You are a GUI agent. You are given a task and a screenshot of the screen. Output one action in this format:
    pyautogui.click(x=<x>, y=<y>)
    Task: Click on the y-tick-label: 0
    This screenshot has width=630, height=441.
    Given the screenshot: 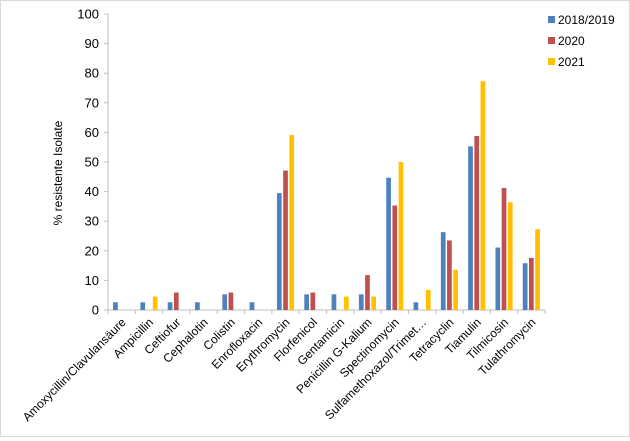 What is the action you would take?
    pyautogui.click(x=95, y=310)
    